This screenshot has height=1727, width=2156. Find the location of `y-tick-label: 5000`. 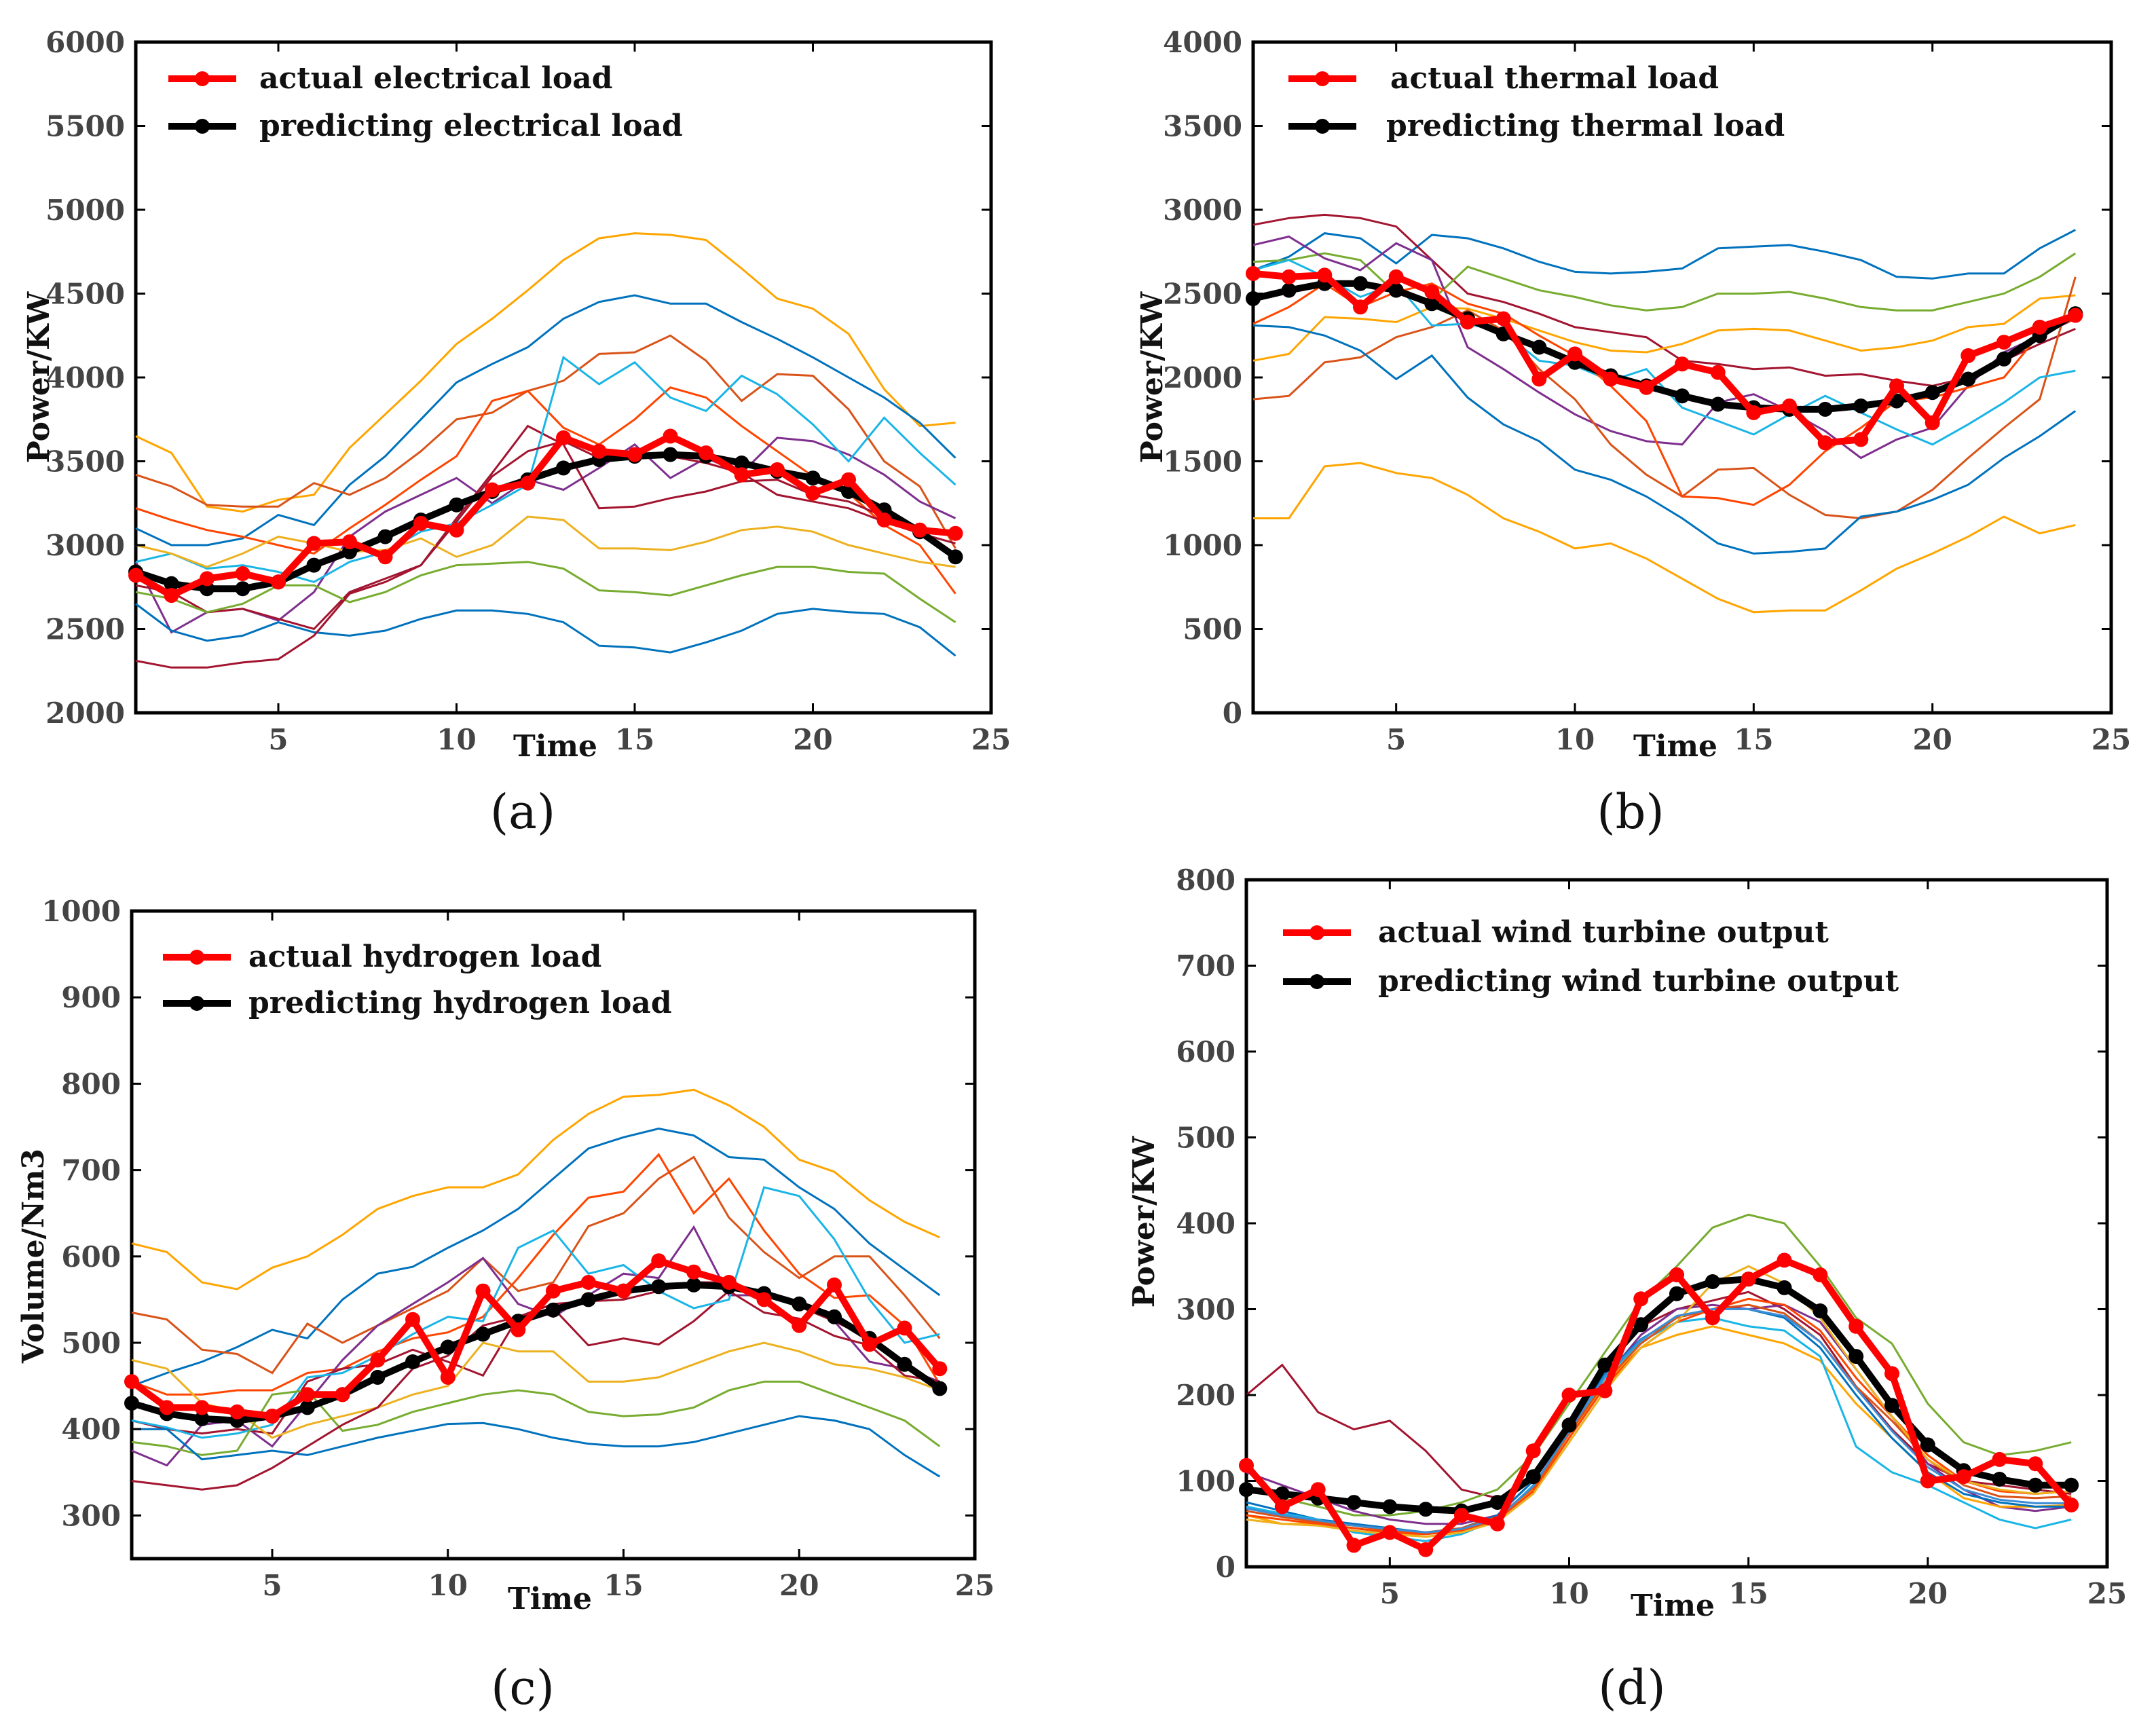

y-tick-label: 5000 is located at coordinates (85, 210).